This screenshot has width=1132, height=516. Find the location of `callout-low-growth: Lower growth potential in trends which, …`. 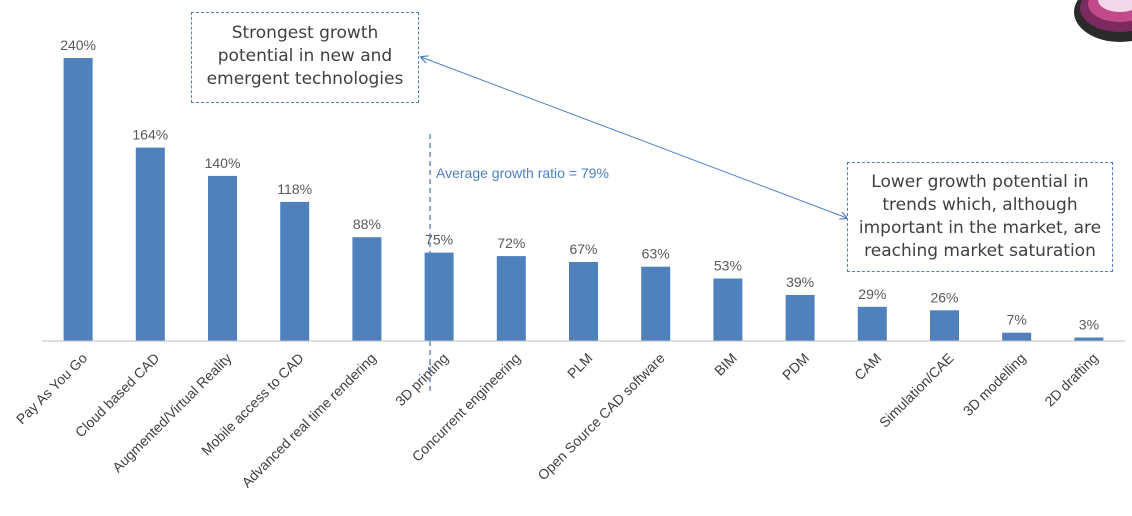

callout-low-growth: Lower growth potential in trends which, … is located at coordinates (980, 217).